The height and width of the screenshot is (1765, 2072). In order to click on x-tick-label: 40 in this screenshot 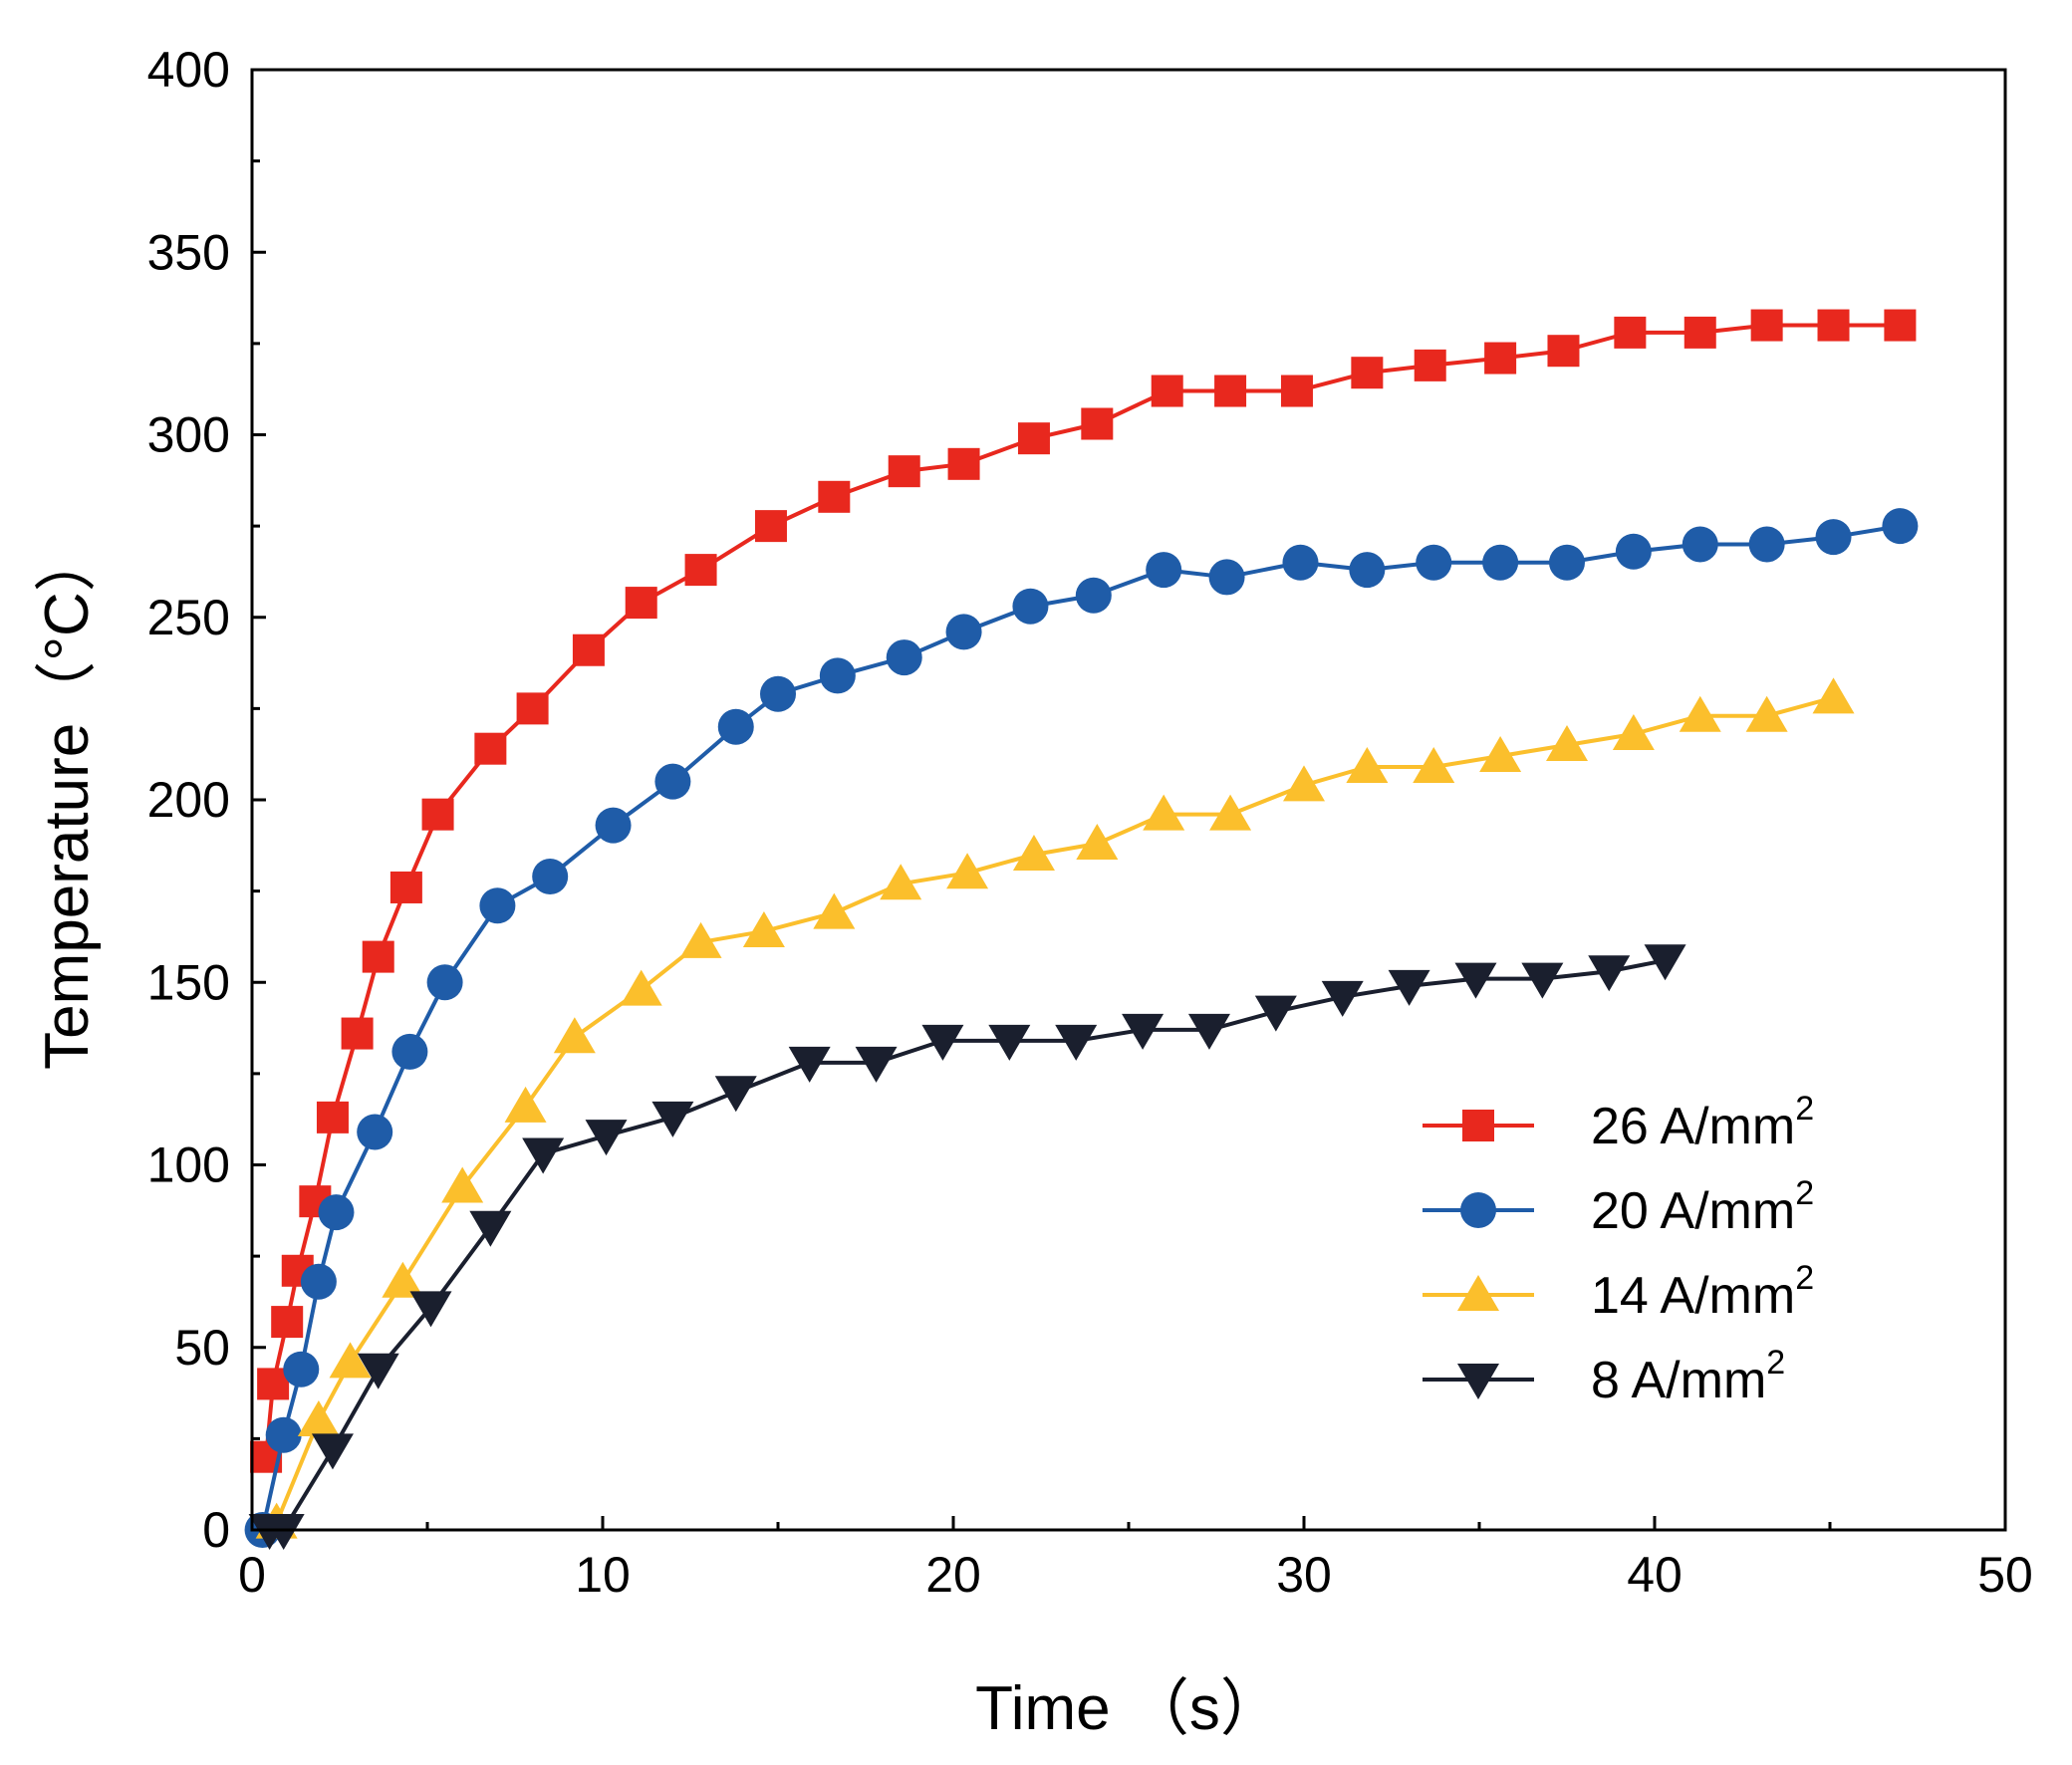, I will do `click(1655, 1575)`.